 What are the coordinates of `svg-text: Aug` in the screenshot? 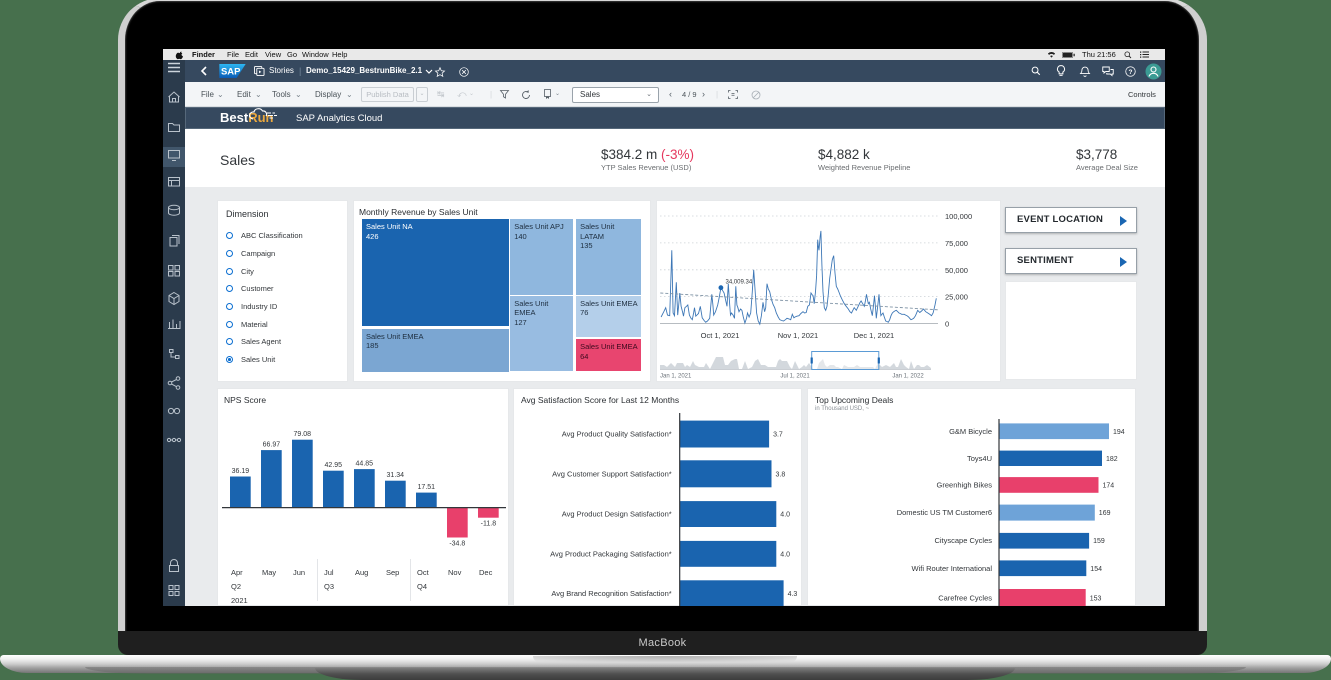 It's located at (361, 572).